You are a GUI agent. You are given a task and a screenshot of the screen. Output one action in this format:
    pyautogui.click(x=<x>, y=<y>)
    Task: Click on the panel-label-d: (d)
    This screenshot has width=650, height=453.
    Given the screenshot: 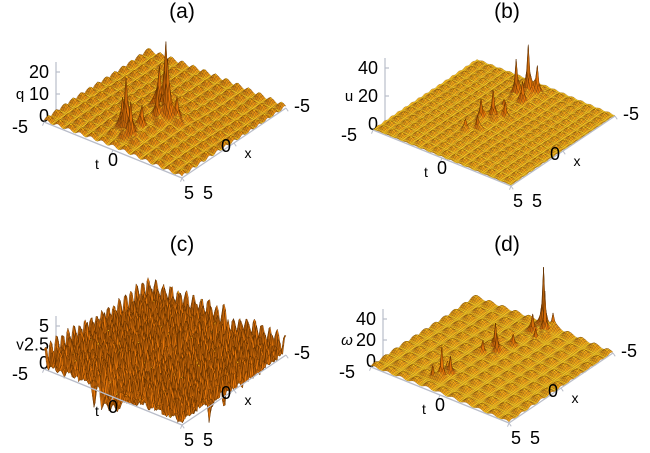 What is the action you would take?
    pyautogui.click(x=507, y=244)
    